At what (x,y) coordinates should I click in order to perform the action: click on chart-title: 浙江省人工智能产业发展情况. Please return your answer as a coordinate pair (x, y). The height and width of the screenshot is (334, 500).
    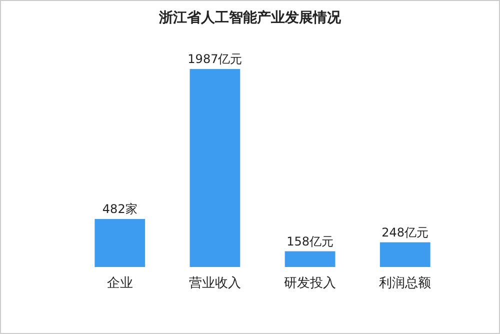
    Looking at the image, I should click on (250, 17).